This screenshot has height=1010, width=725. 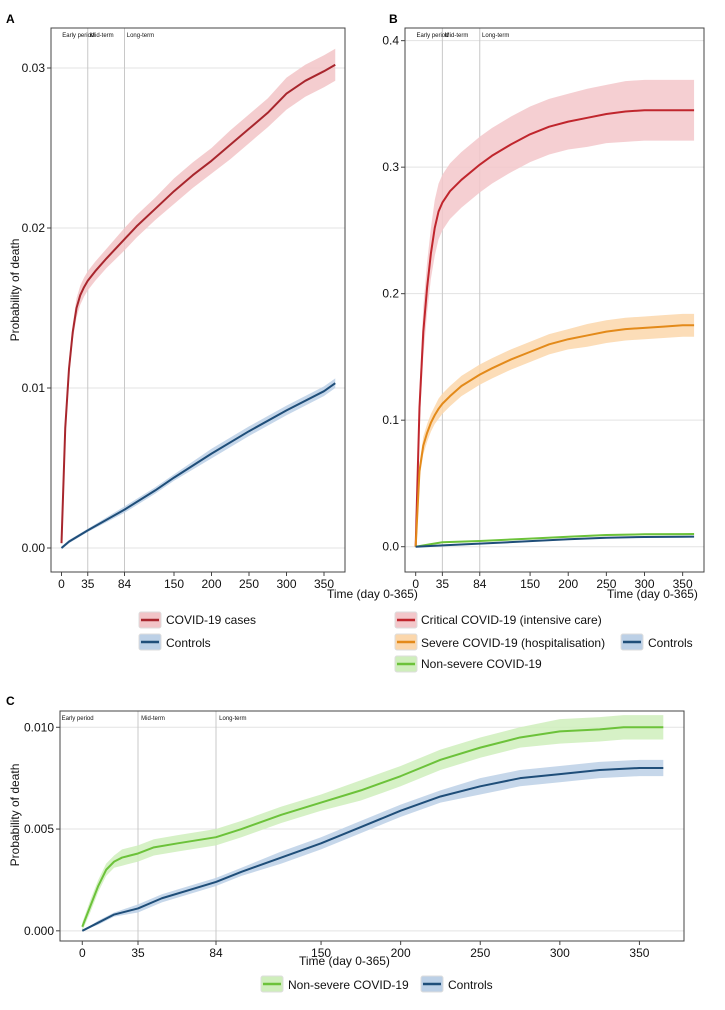 What do you see at coordinates (15, 815) in the screenshot?
I see `panel-c-ylabel: Probability of death` at bounding box center [15, 815].